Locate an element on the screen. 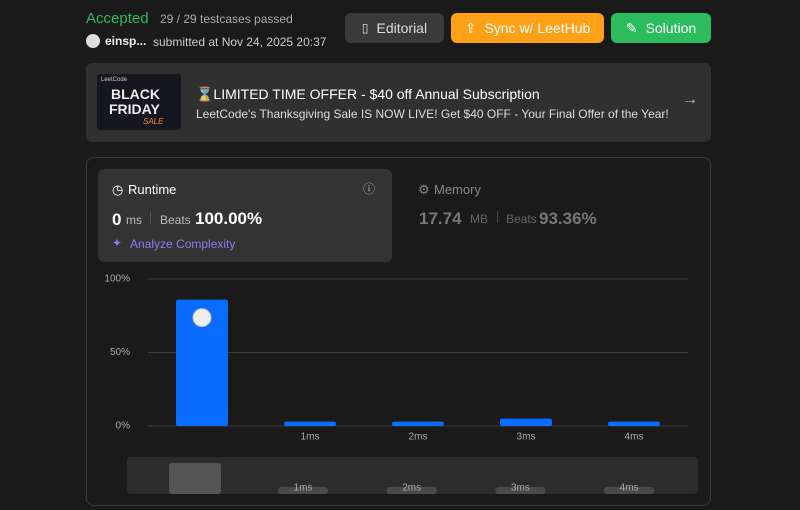 Image resolution: width=800 pixels, height=510 pixels. runtime-label: Runtime is located at coordinates (152, 189).